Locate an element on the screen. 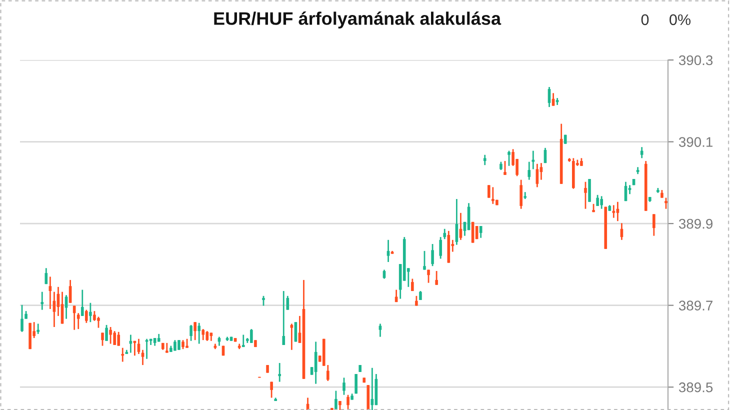 Image resolution: width=730 pixels, height=410 pixels. y-tick-label: 390.1 is located at coordinates (695, 142).